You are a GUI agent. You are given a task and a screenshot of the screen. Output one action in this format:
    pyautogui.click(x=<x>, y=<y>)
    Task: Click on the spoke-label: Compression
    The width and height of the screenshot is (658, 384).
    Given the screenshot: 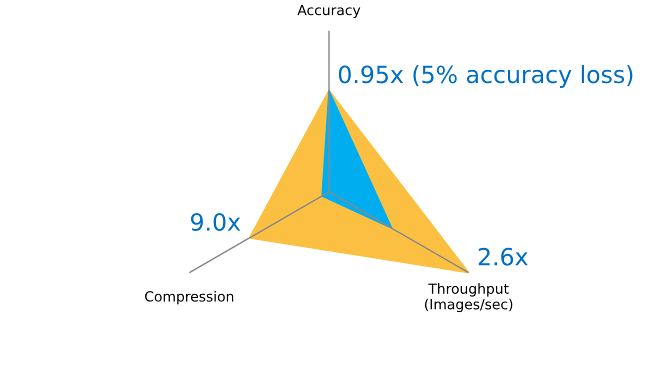 What is the action you would take?
    pyautogui.click(x=189, y=297)
    